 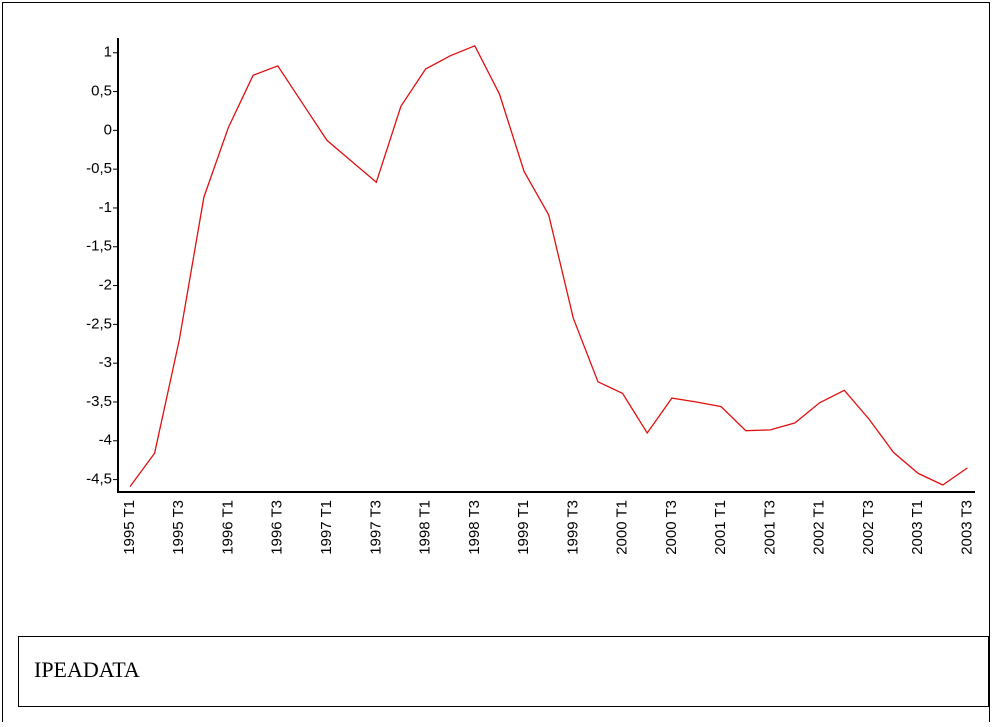 I want to click on x-tick-label: 1999 T3, so click(x=572, y=527).